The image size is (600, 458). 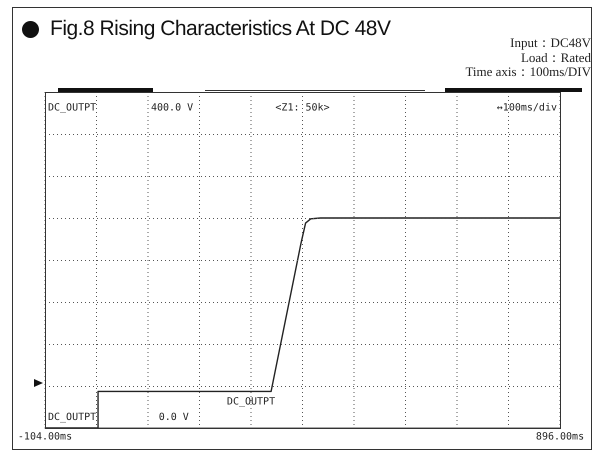 What do you see at coordinates (302, 108) in the screenshot?
I see `text: <Z1: 50k>` at bounding box center [302, 108].